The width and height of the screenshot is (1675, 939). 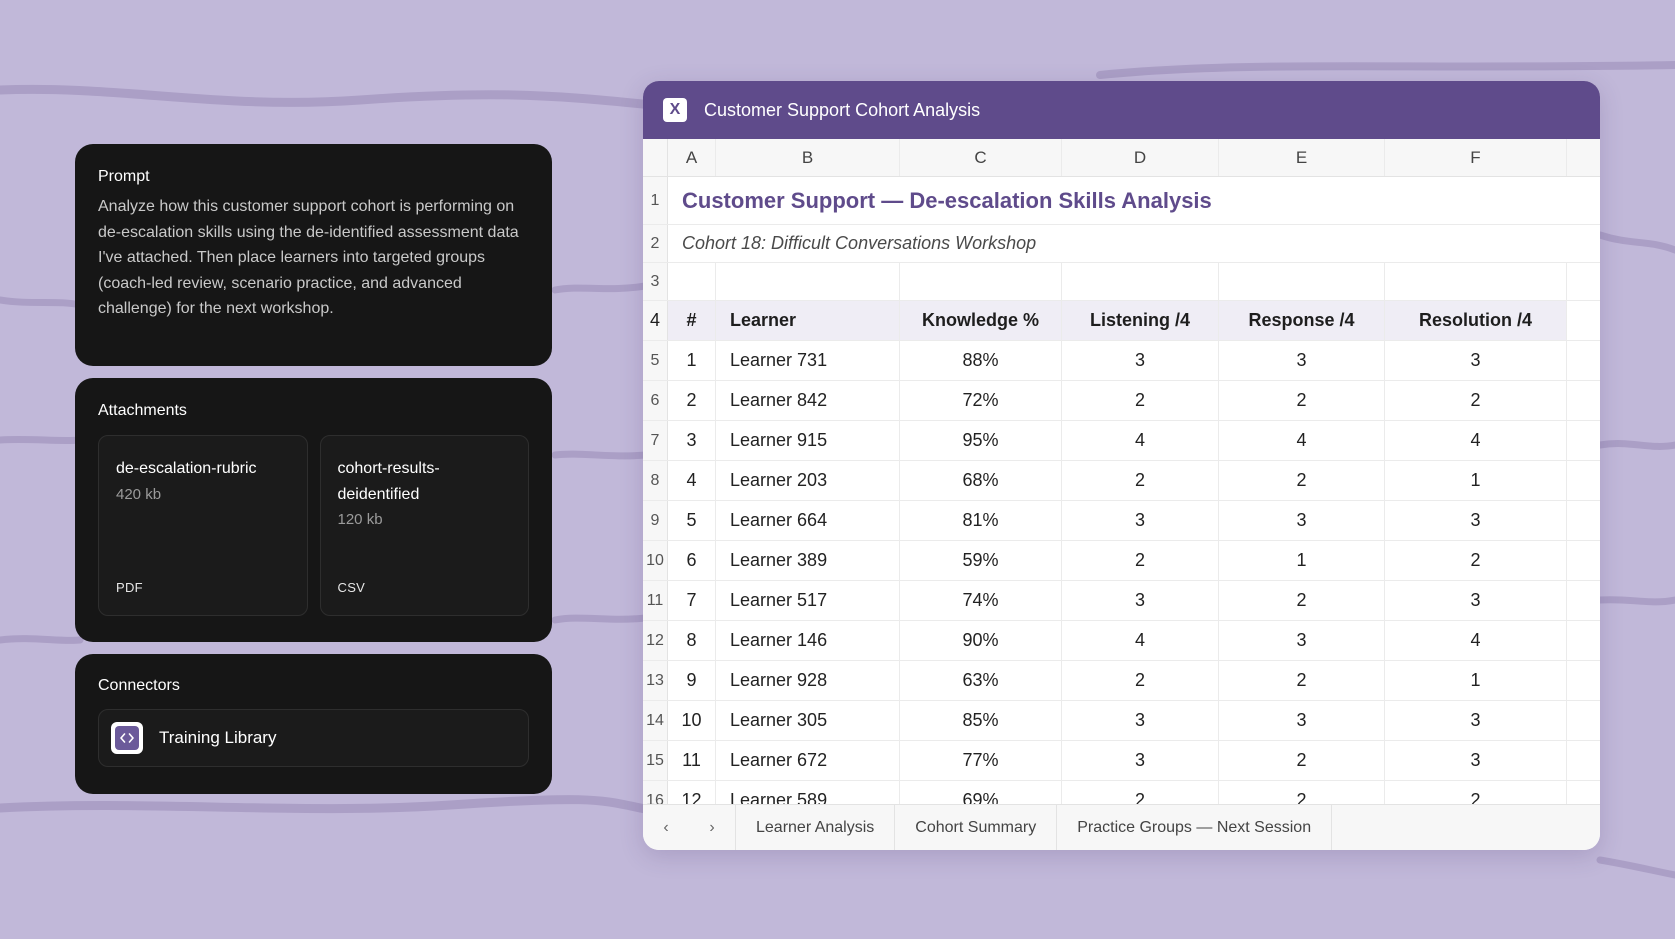 What do you see at coordinates (666, 827) in the screenshot?
I see `tab-prev-button: ‹` at bounding box center [666, 827].